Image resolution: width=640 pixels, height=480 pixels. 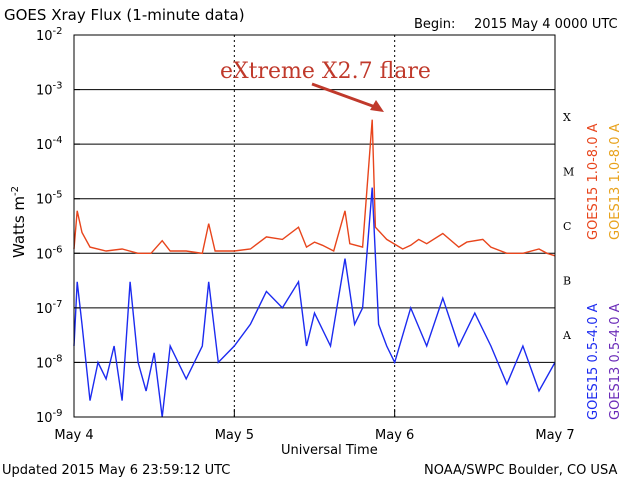 What do you see at coordinates (345, 96) in the screenshot?
I see `annotation-arrow` at bounding box center [345, 96].